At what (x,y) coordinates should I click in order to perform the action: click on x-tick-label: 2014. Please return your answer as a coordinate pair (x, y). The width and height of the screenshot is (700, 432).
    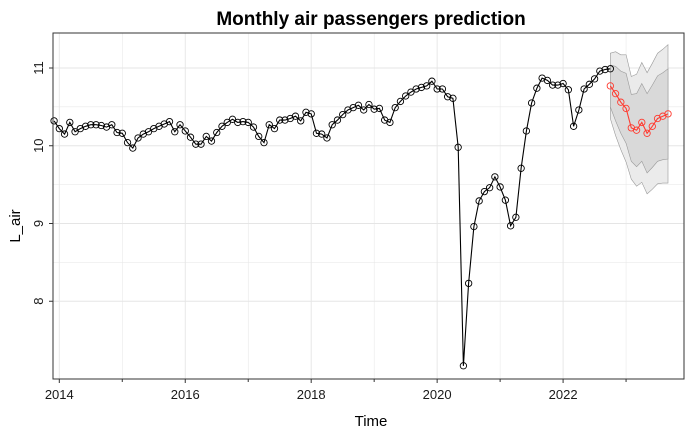
    Looking at the image, I should click on (59, 394).